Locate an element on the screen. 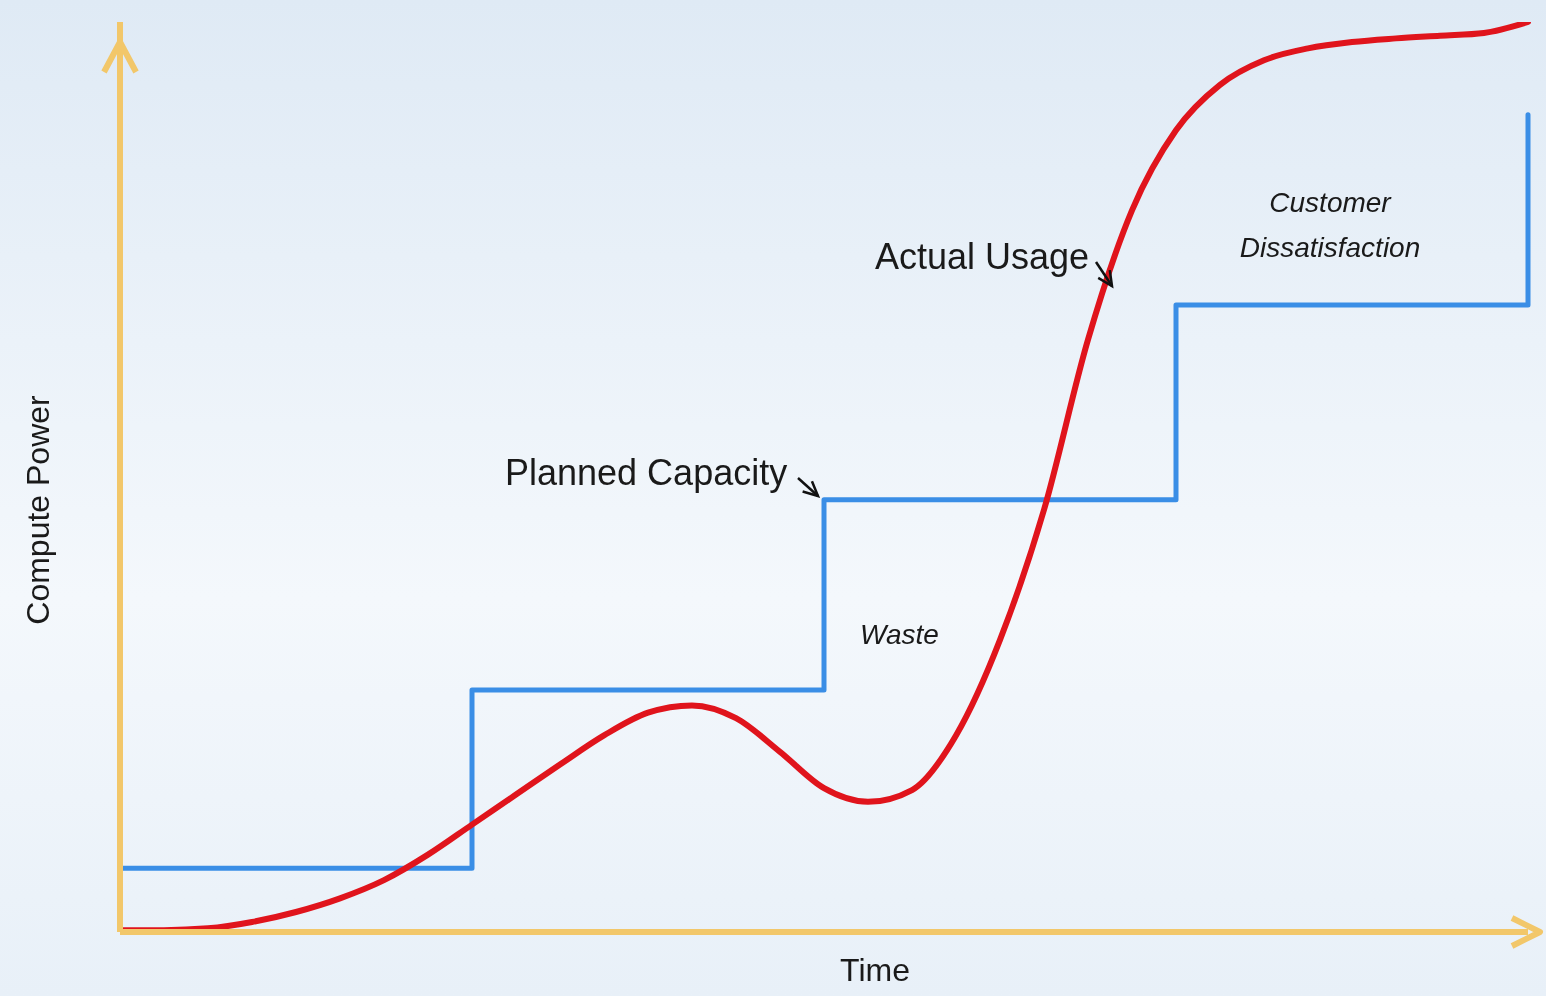 The width and height of the screenshot is (1546, 996). series-label: Planned Capacity is located at coordinates (646, 473).